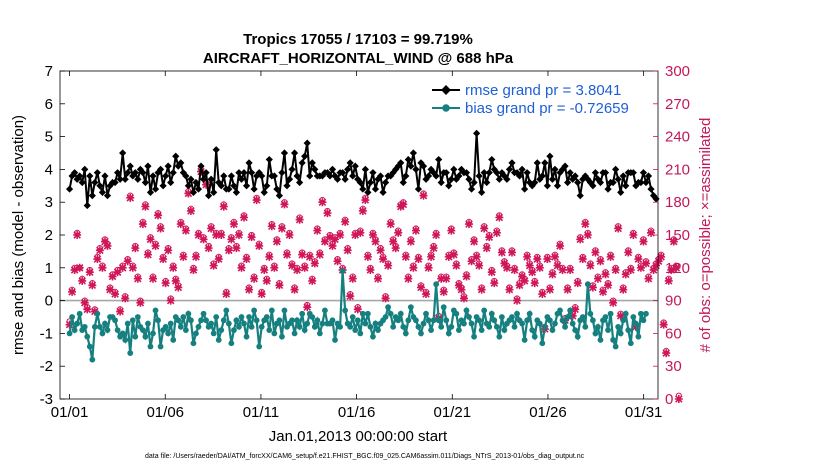 The image size is (830, 470). Describe the element at coordinates (677, 169) in the screenshot. I see `y-right-tick-label: 210` at that location.